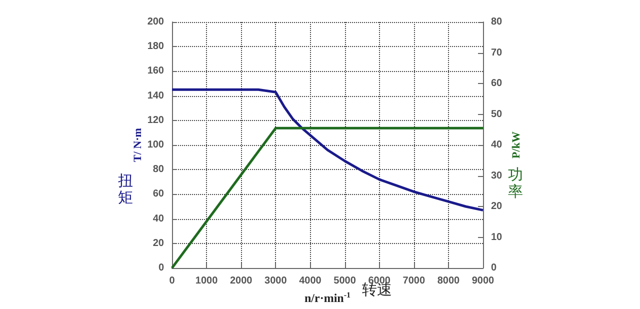  What do you see at coordinates (497, 237) in the screenshot?
I see `y2-tick-label: 10` at bounding box center [497, 237].